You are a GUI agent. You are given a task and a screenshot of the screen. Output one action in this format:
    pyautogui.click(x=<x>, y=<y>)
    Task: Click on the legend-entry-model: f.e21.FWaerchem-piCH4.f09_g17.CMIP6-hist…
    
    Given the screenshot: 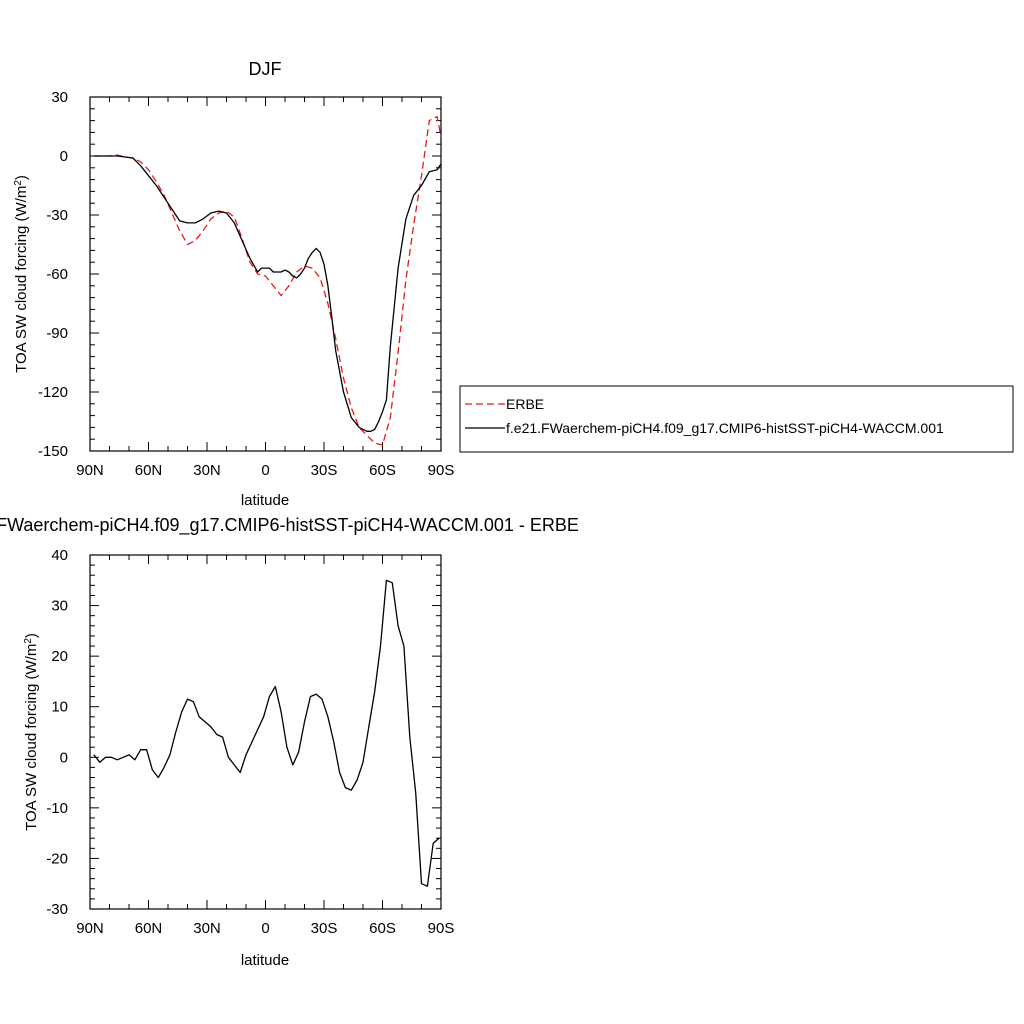 What is the action you would take?
    pyautogui.click(x=725, y=428)
    